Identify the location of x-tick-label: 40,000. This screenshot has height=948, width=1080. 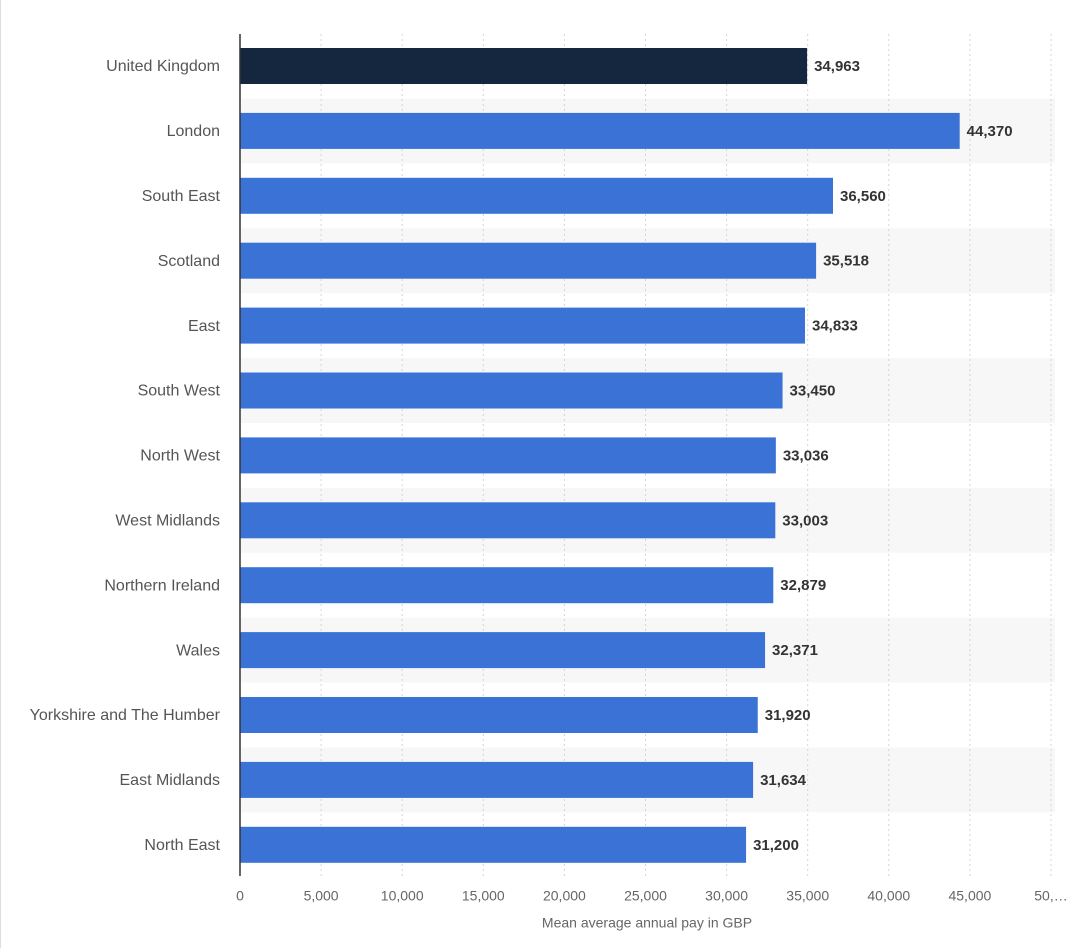
(888, 896).